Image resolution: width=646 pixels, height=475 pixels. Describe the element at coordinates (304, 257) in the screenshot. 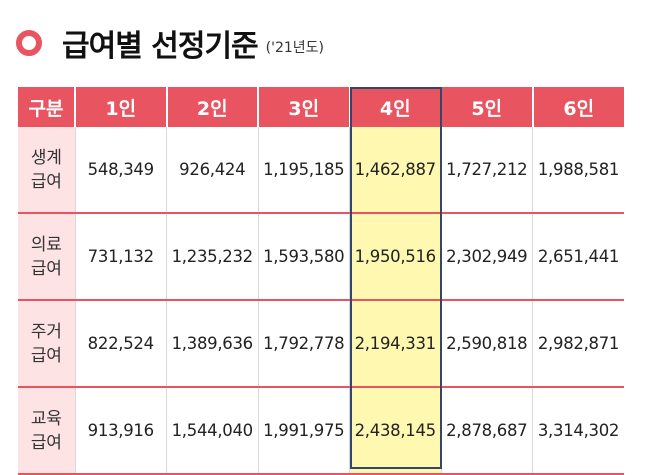

I see `table-cell: 1,593,580` at that location.